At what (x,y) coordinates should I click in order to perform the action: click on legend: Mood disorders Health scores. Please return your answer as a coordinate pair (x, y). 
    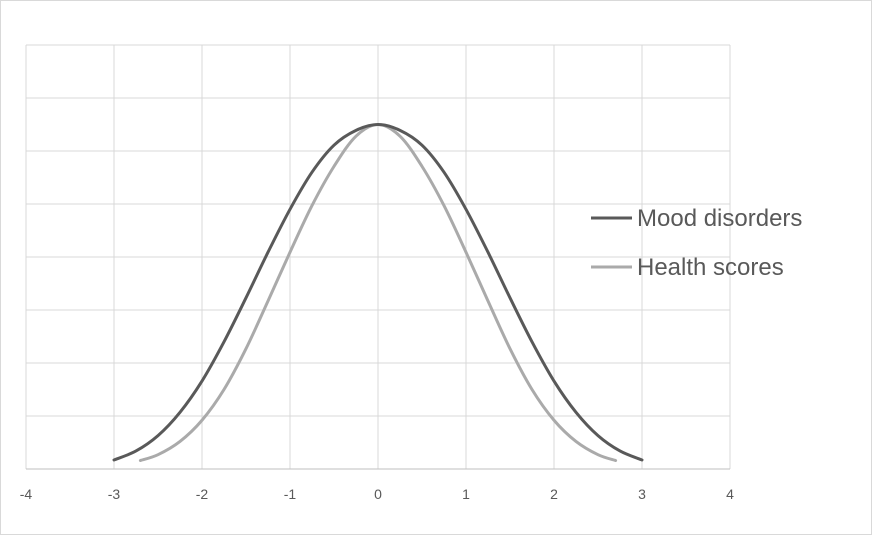
    Looking at the image, I should click on (696, 243).